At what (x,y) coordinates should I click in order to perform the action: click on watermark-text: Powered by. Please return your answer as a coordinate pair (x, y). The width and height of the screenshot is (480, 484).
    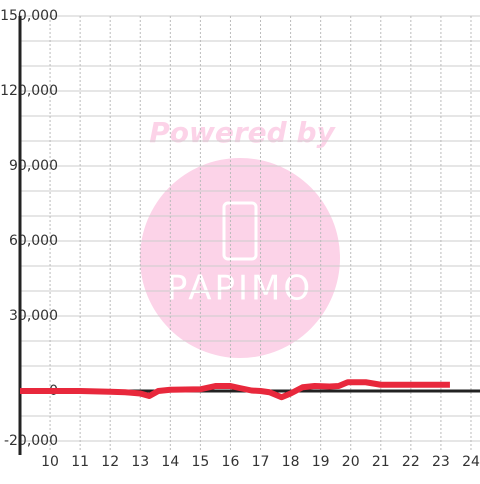
    Looking at the image, I should click on (242, 132).